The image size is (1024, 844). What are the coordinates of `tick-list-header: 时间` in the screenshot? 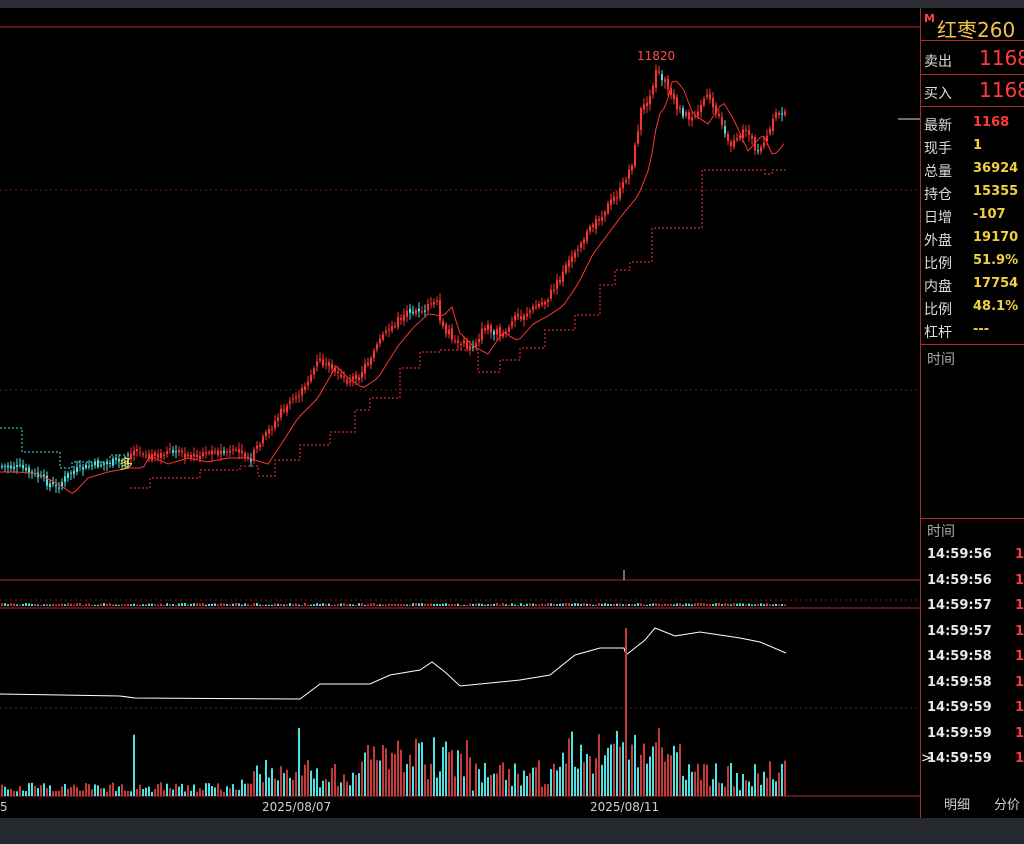 It's located at (941, 532).